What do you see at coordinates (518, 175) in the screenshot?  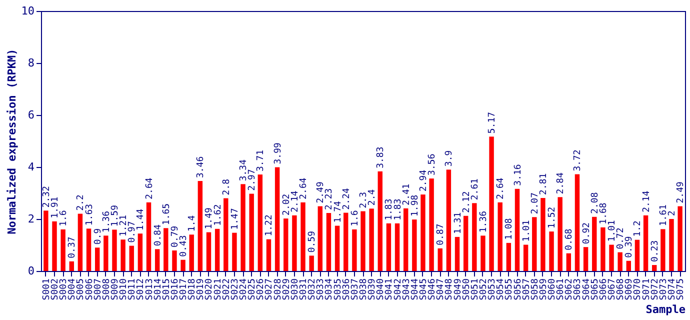 I see `data-label: 3.16` at bounding box center [518, 175].